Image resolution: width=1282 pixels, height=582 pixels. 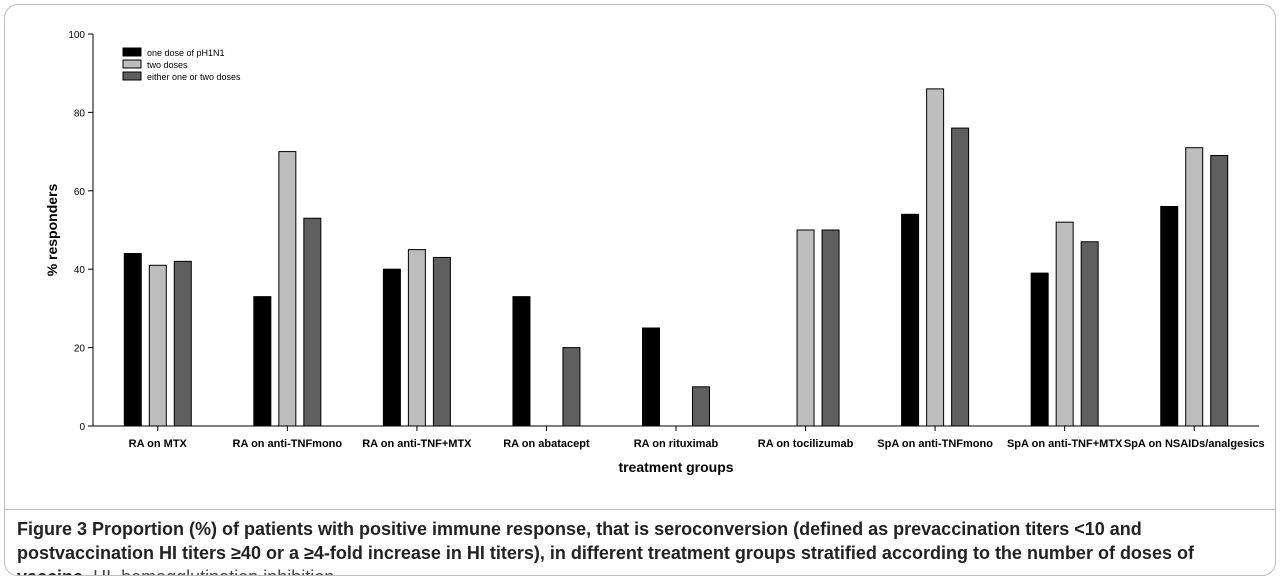 What do you see at coordinates (676, 444) in the screenshot?
I see `x-tick-label: RA on rituximab` at bounding box center [676, 444].